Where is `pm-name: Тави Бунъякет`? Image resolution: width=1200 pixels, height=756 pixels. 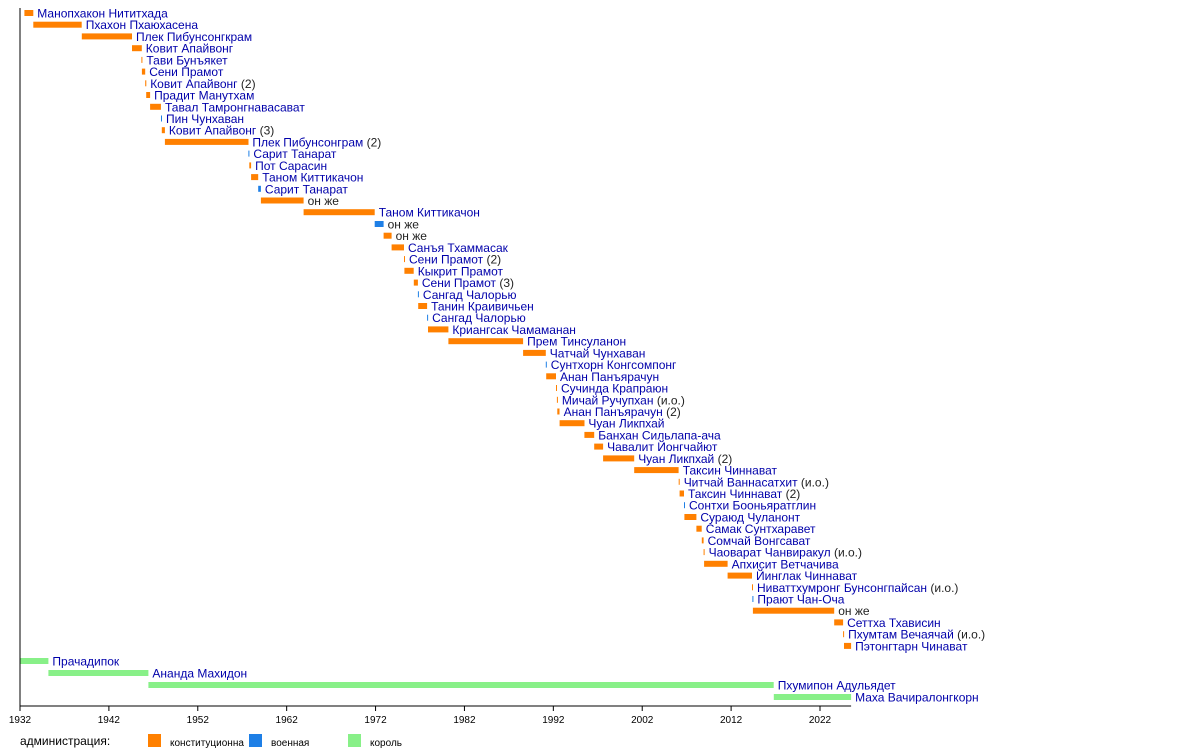 pm-name: Тави Бунъякет is located at coordinates (187, 60).